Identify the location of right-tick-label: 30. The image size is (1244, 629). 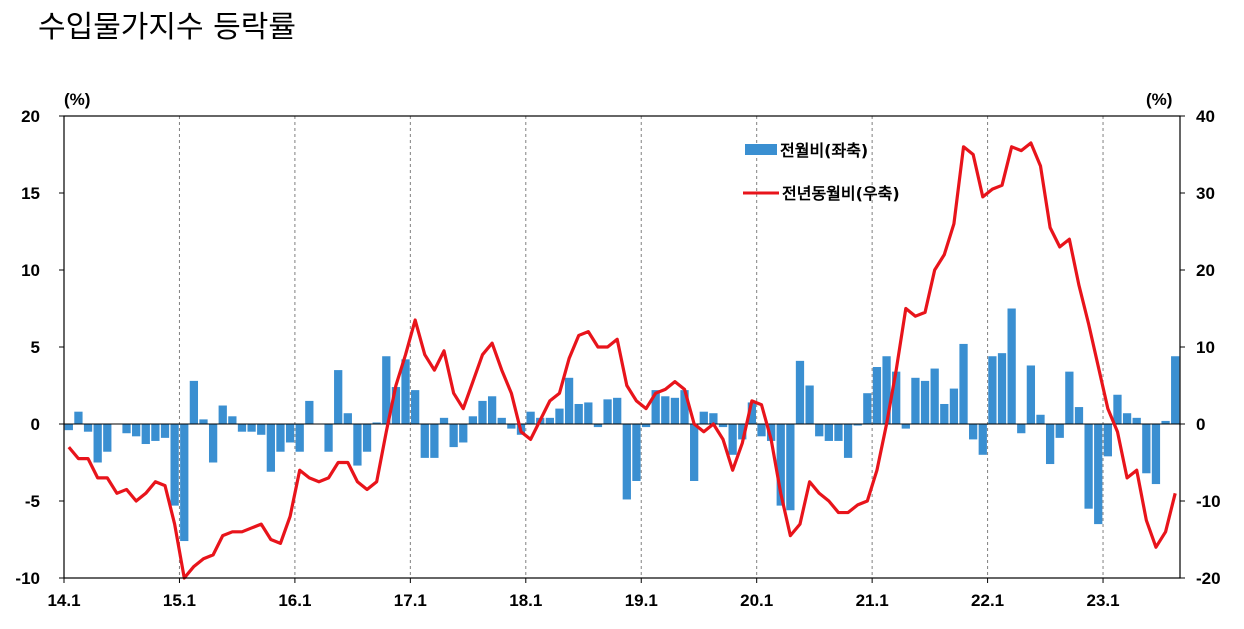
(1205, 193).